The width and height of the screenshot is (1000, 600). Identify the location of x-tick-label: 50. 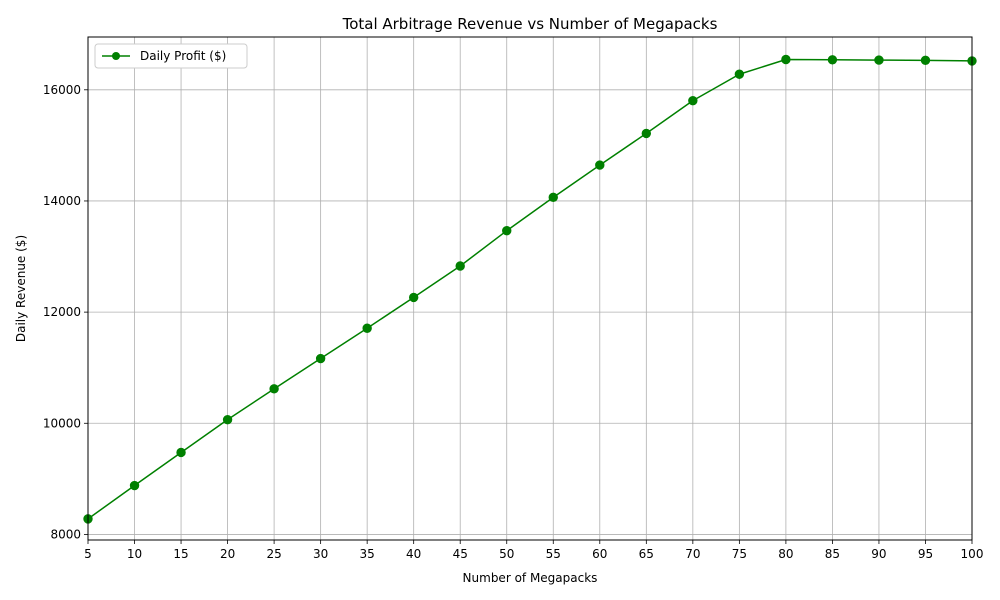
(506, 554).